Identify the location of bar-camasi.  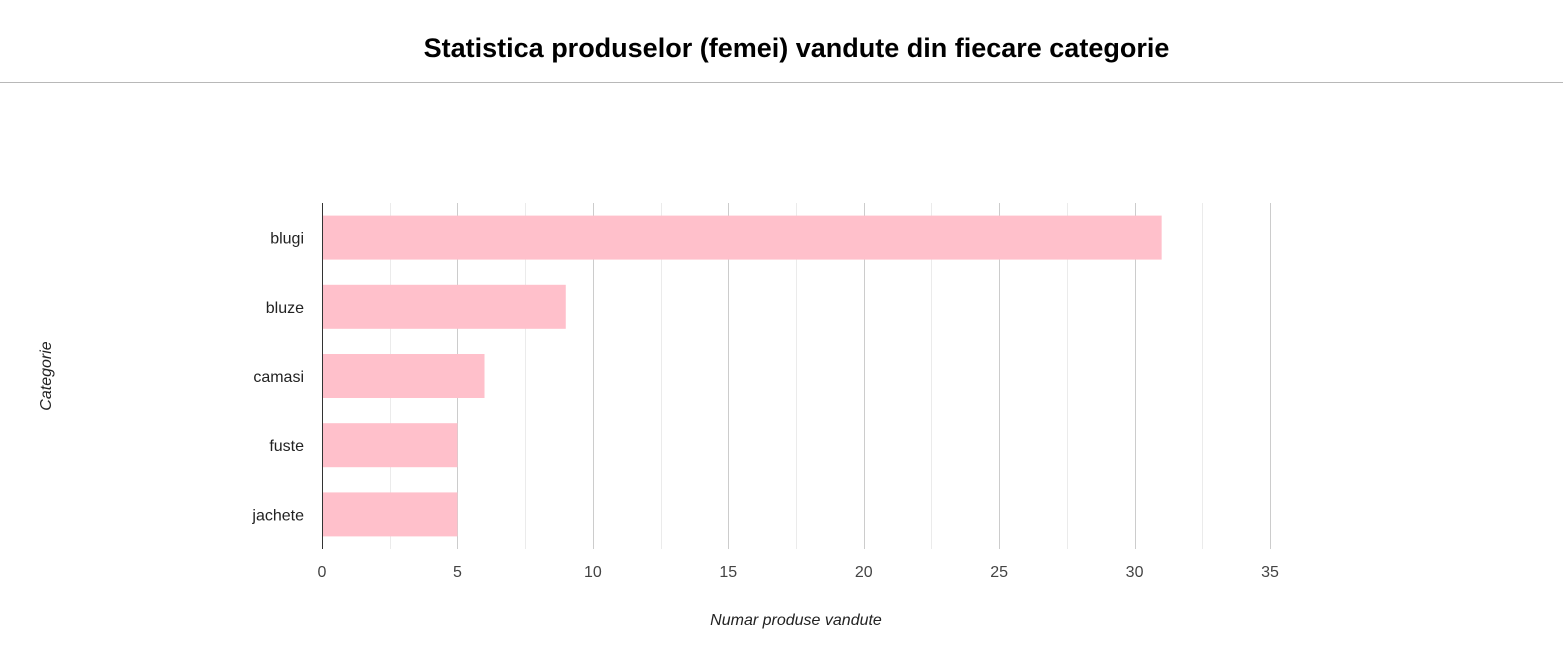
(403, 376).